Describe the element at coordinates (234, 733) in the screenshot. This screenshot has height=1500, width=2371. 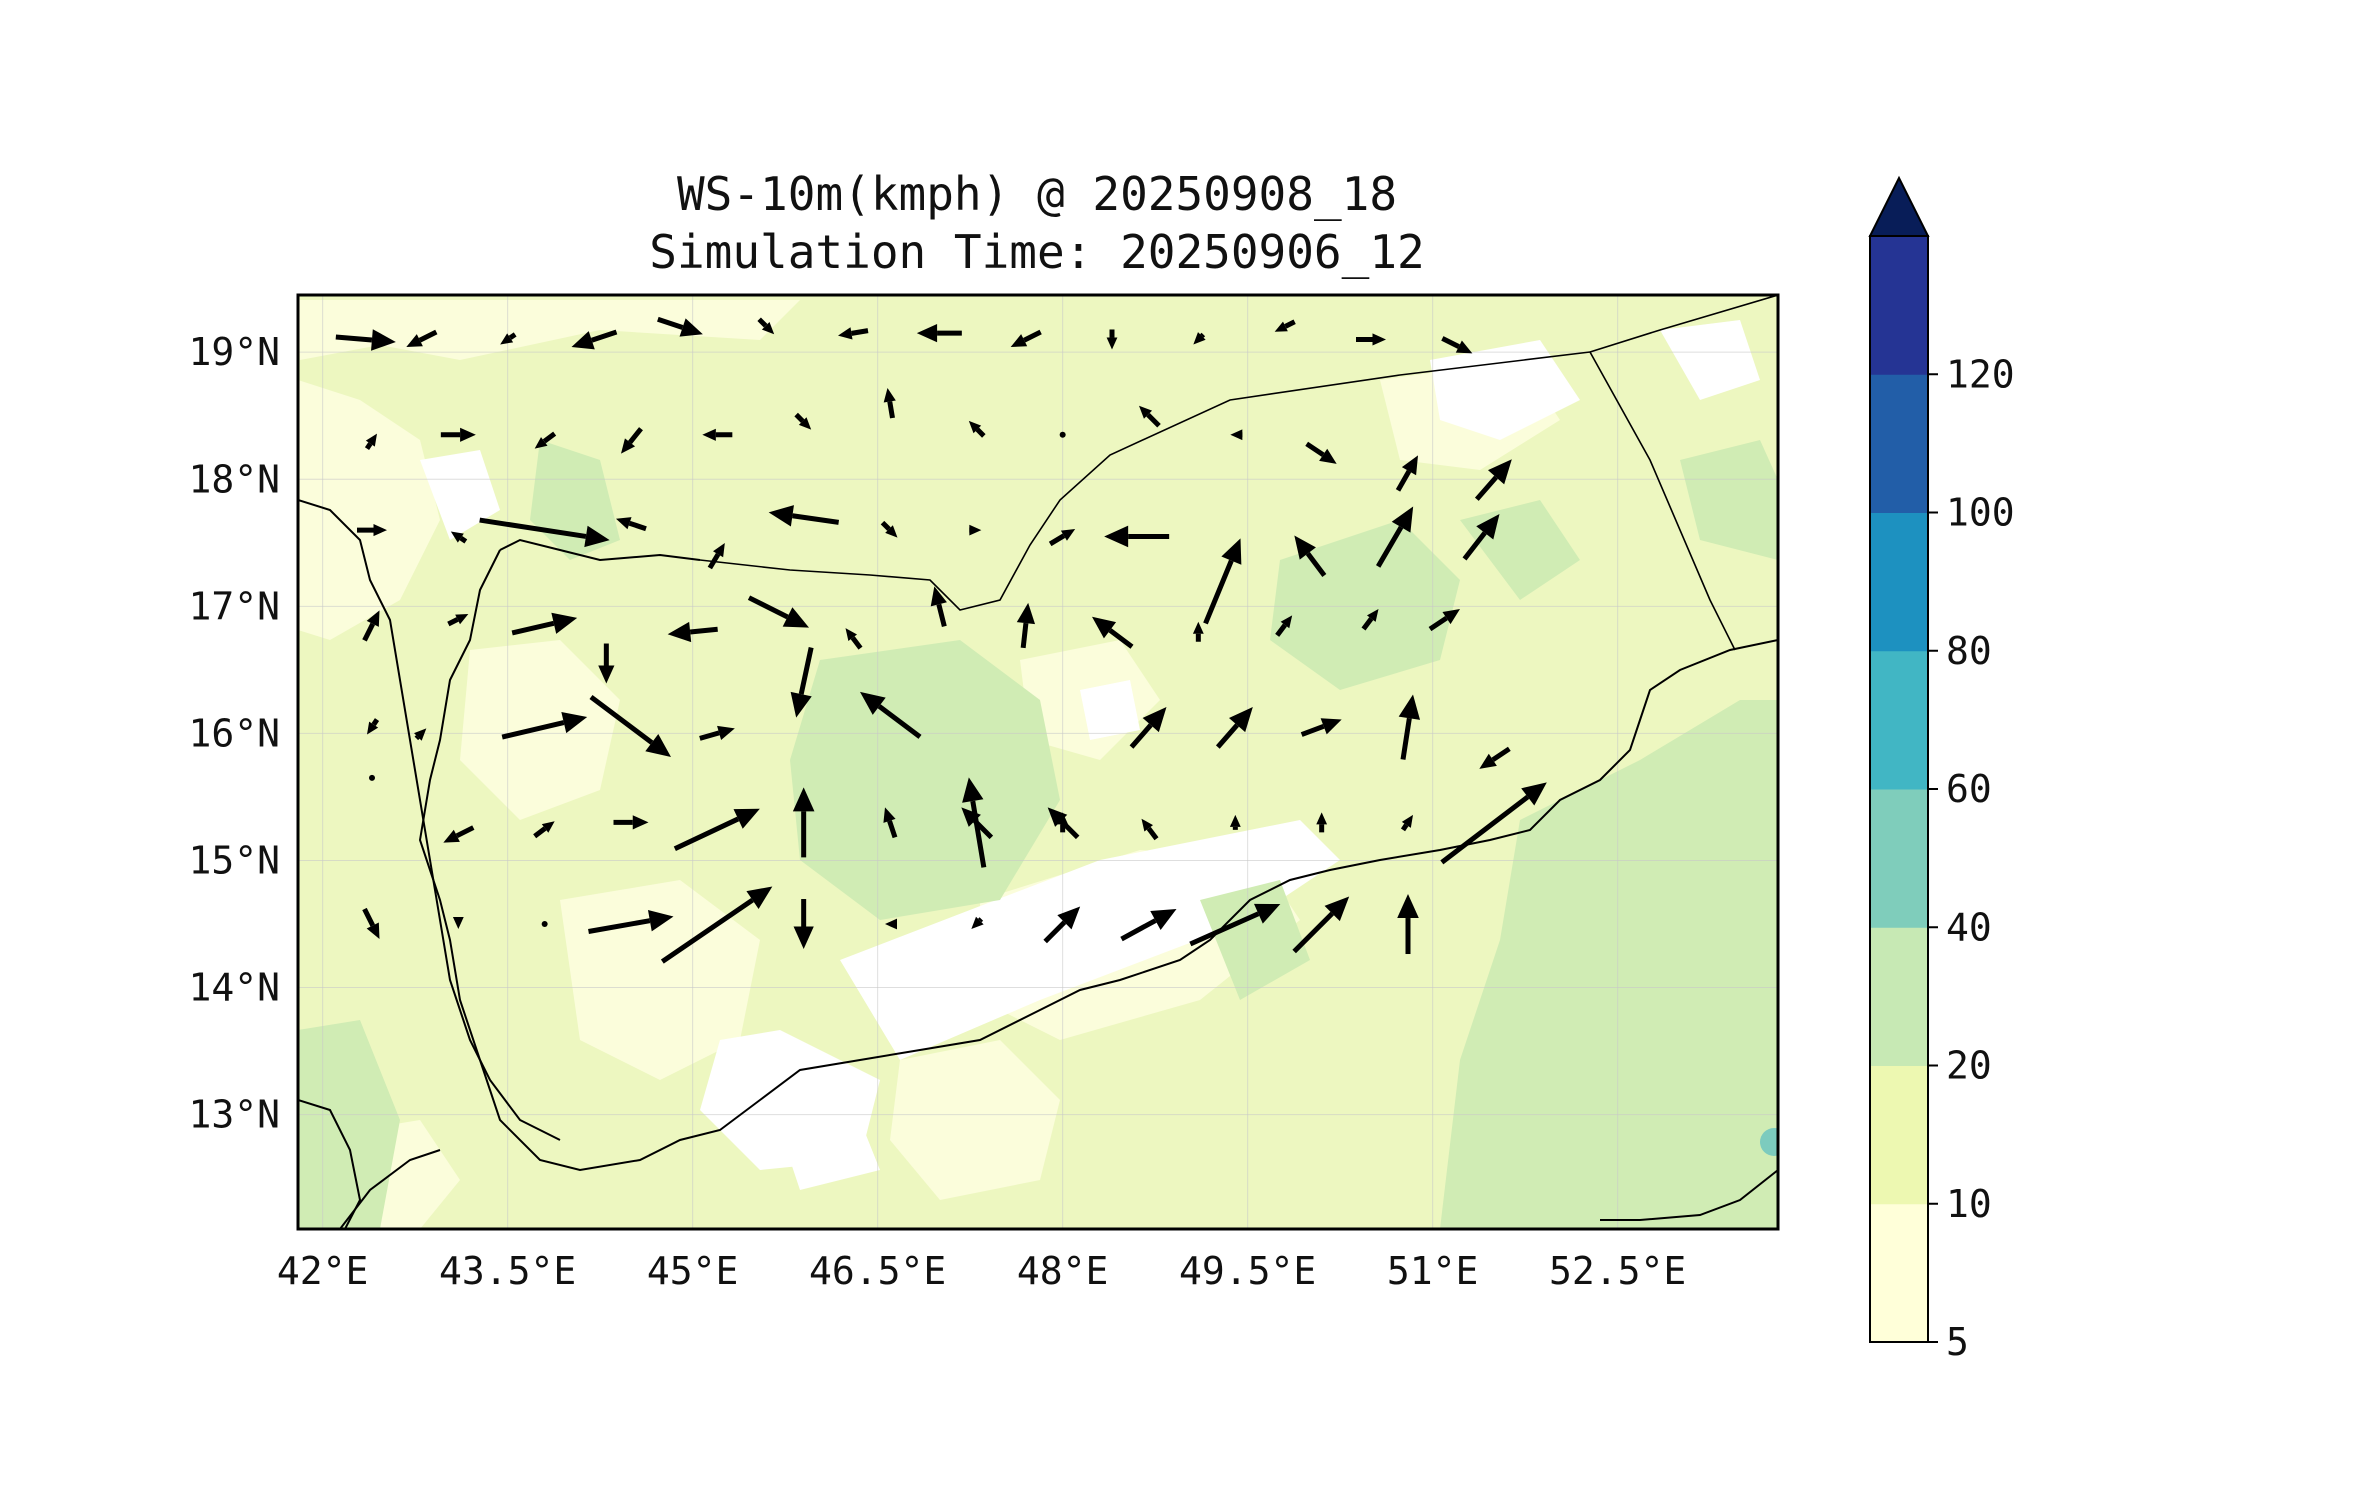
I see `latitude-tick-labels: 19°N 18°N 17°N 16°N 15°N 14°N 13°N` at that location.